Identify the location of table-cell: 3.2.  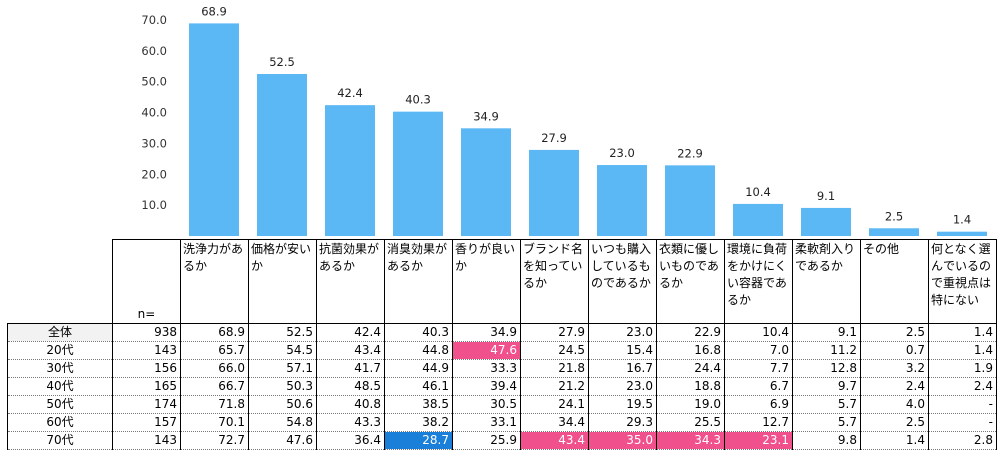
(894, 368).